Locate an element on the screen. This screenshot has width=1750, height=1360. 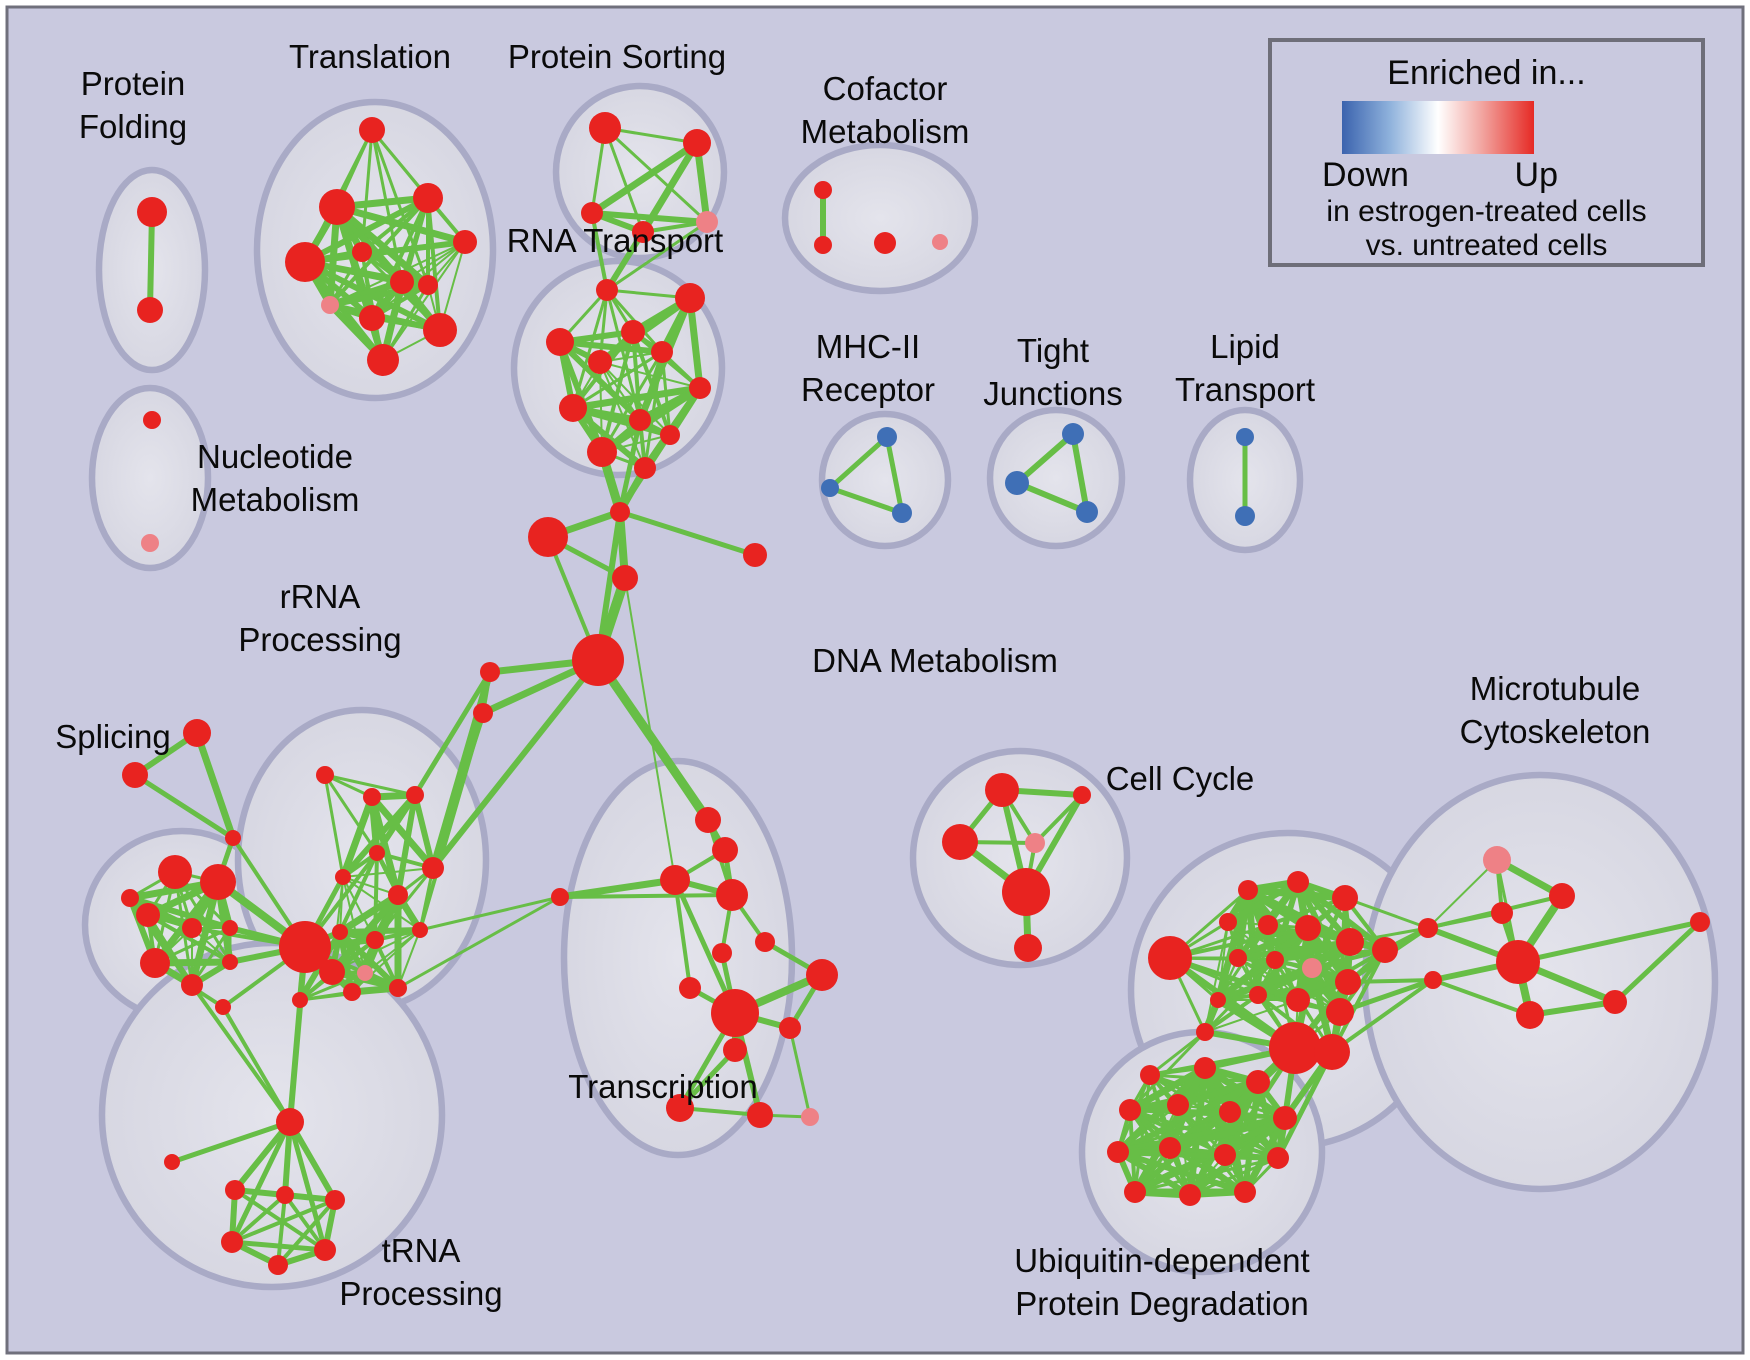
node-mh1 is located at coordinates (830, 488).